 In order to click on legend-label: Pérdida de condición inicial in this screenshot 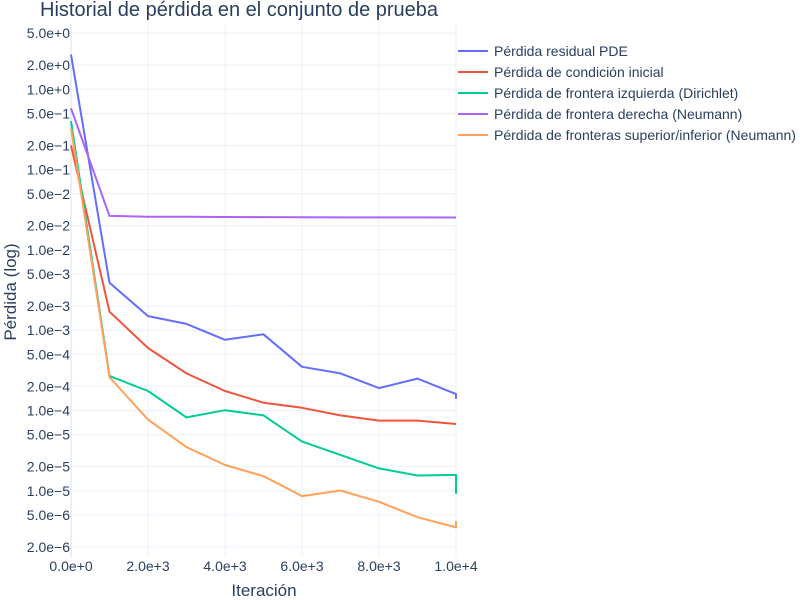, I will do `click(579, 72)`.